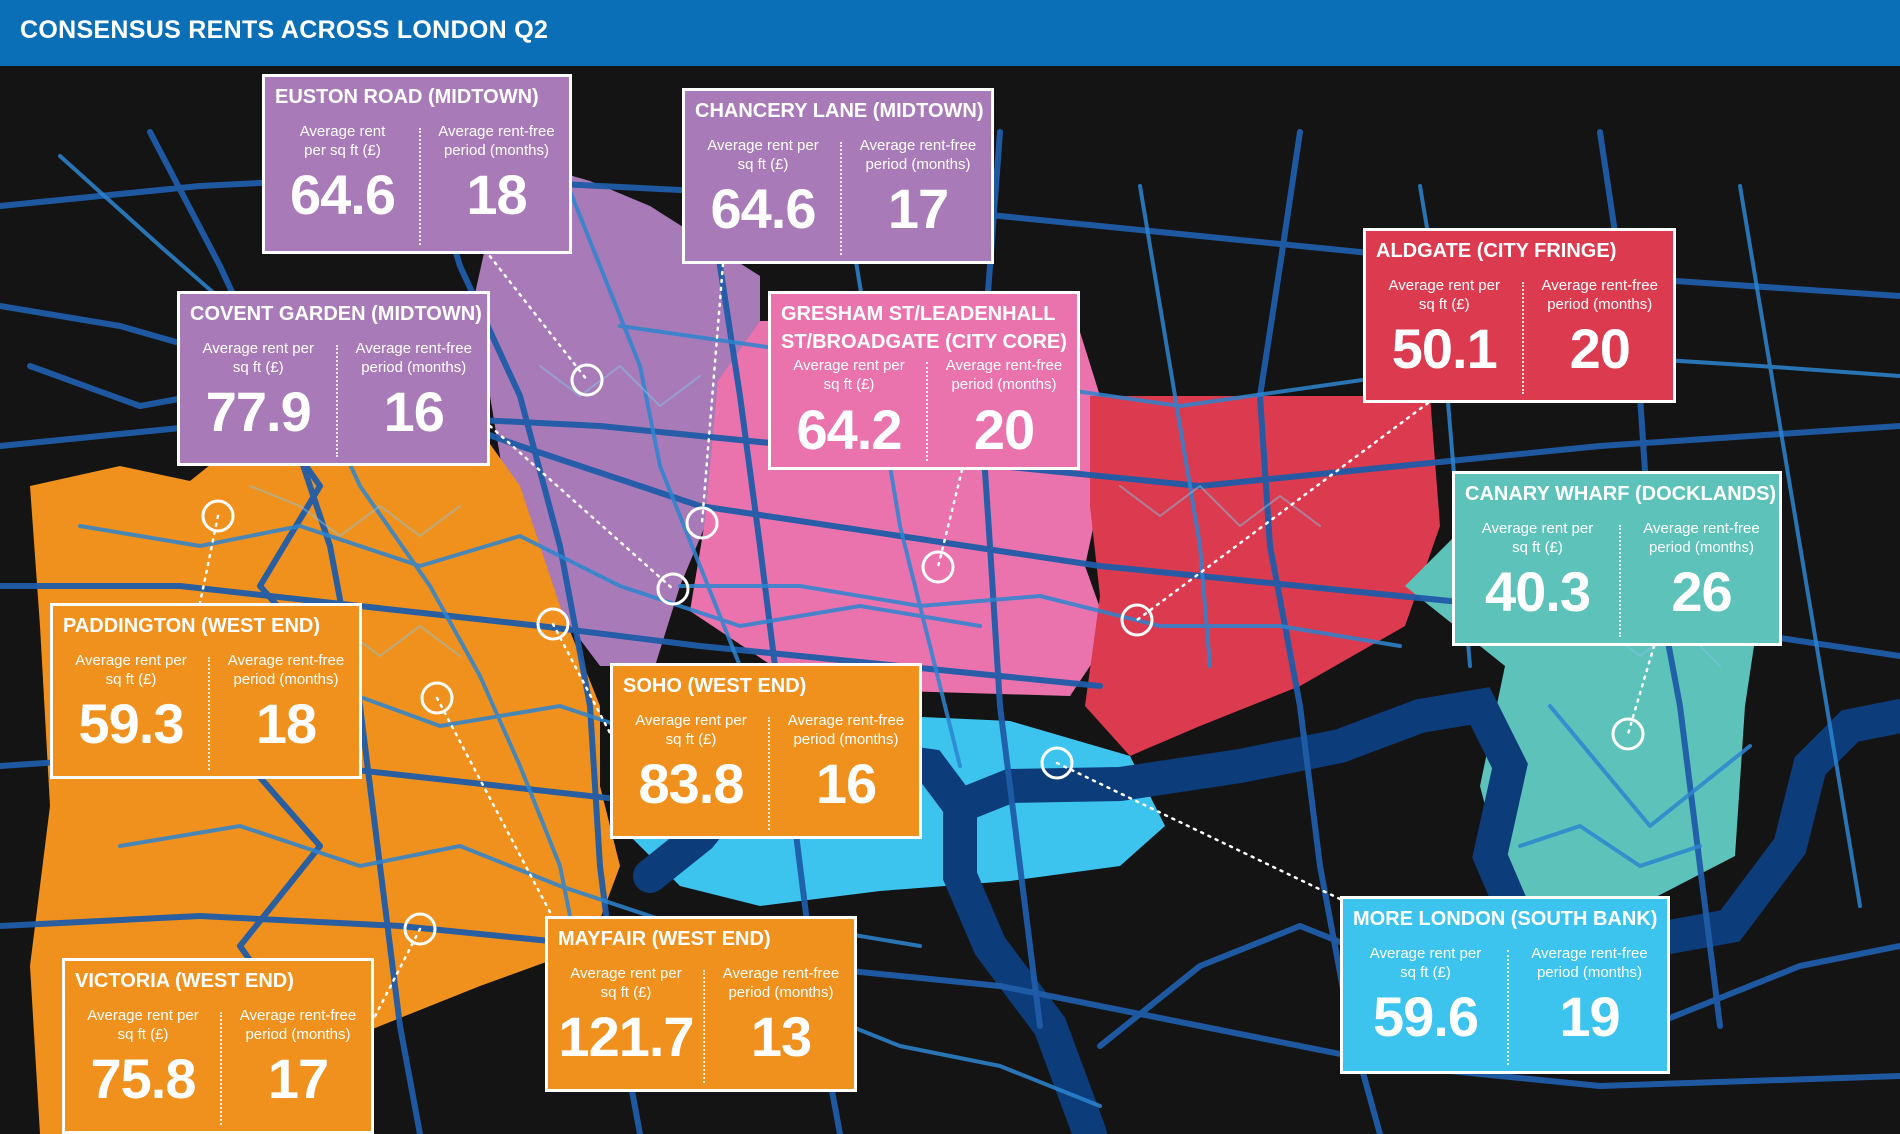  What do you see at coordinates (1589, 1016) in the screenshot?
I see `rent-free-value: 19` at bounding box center [1589, 1016].